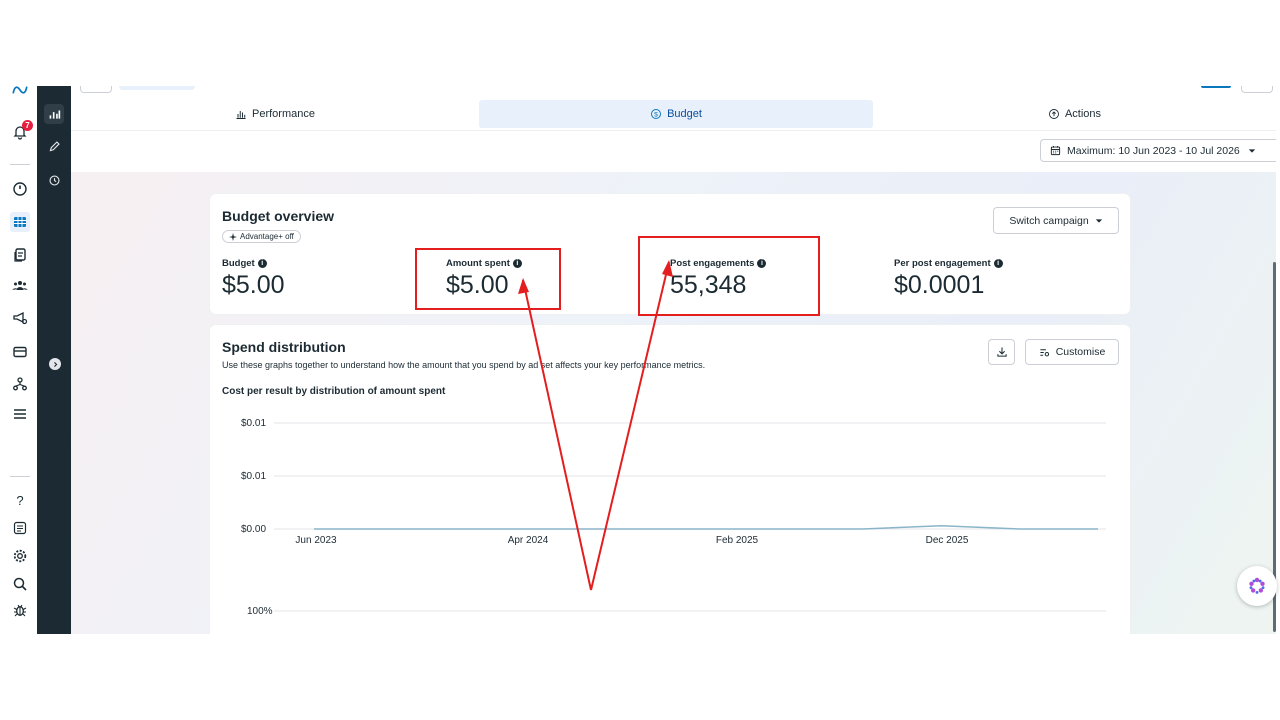 This screenshot has width=1280, height=720. I want to click on ai-assistant-button, so click(1257, 586).